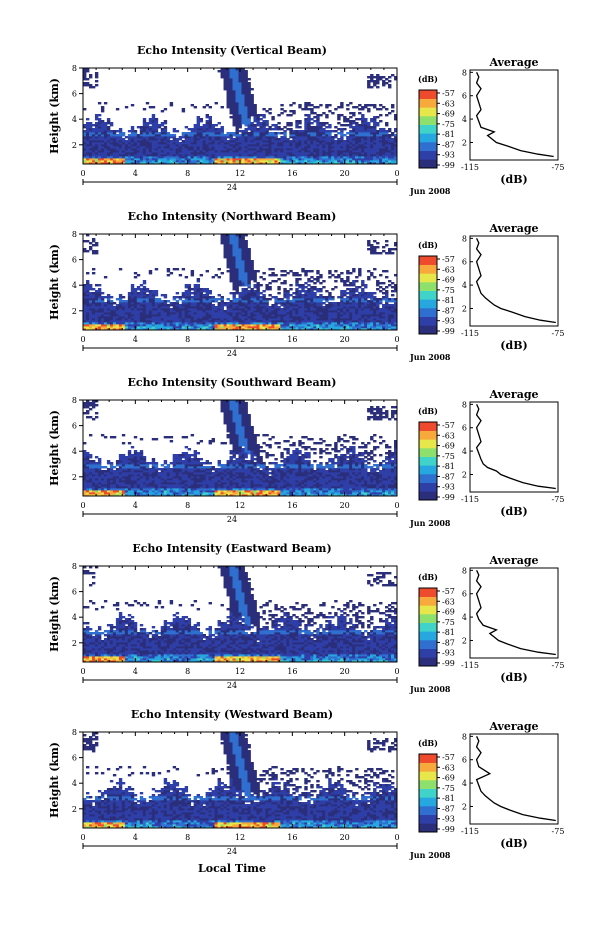 The width and height of the screenshot is (615, 929). I want to click on average-y-tick-label: 6, so click(464, 96).